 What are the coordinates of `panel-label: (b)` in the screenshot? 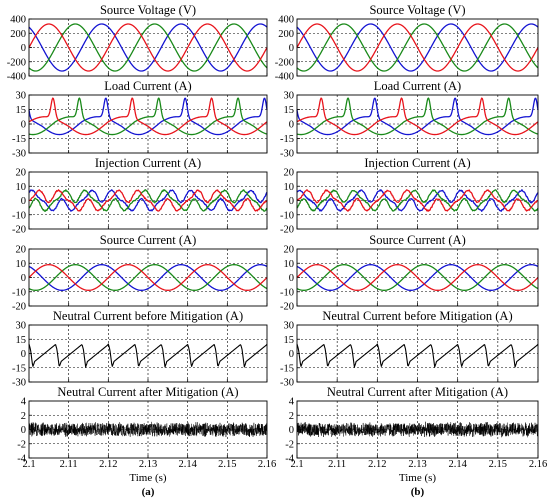 It's located at (418, 492).